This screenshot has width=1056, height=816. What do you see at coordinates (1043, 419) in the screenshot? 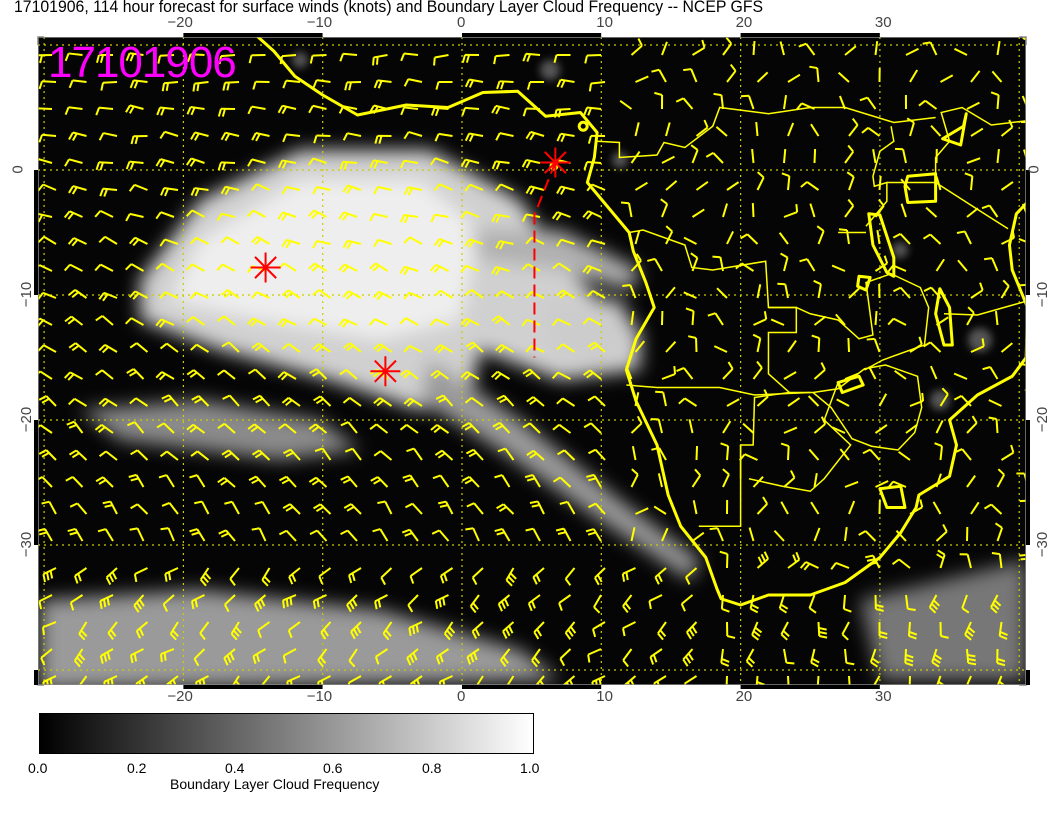
I see `lat-tick-right: −20` at bounding box center [1043, 419].